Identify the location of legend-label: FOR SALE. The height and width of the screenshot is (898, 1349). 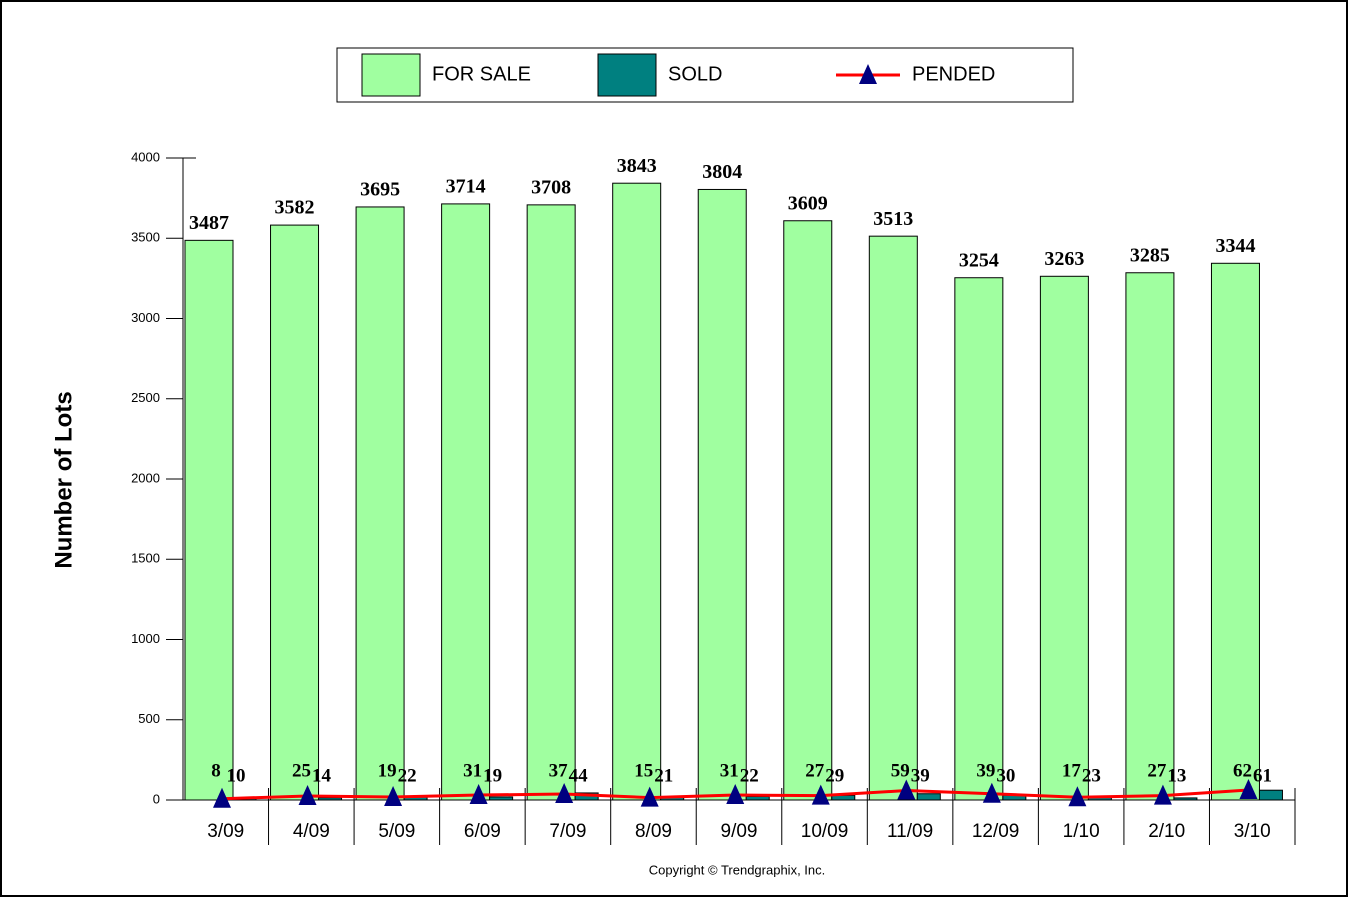
(481, 74).